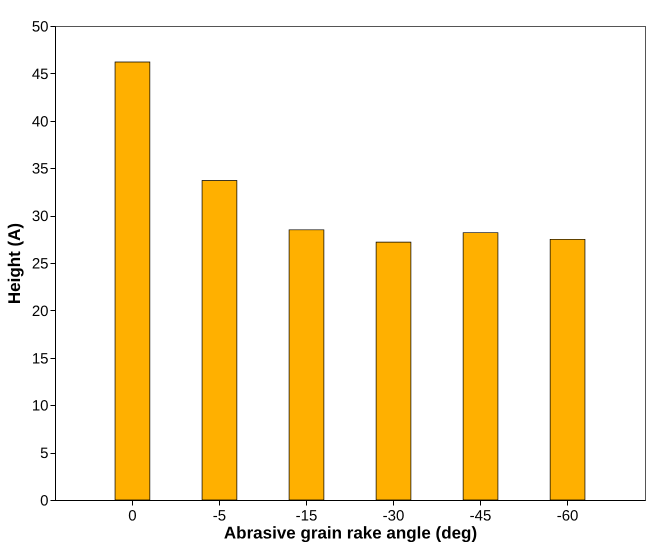 The image size is (659, 542). What do you see at coordinates (40, 27) in the screenshot?
I see `y-tick-label: 50` at bounding box center [40, 27].